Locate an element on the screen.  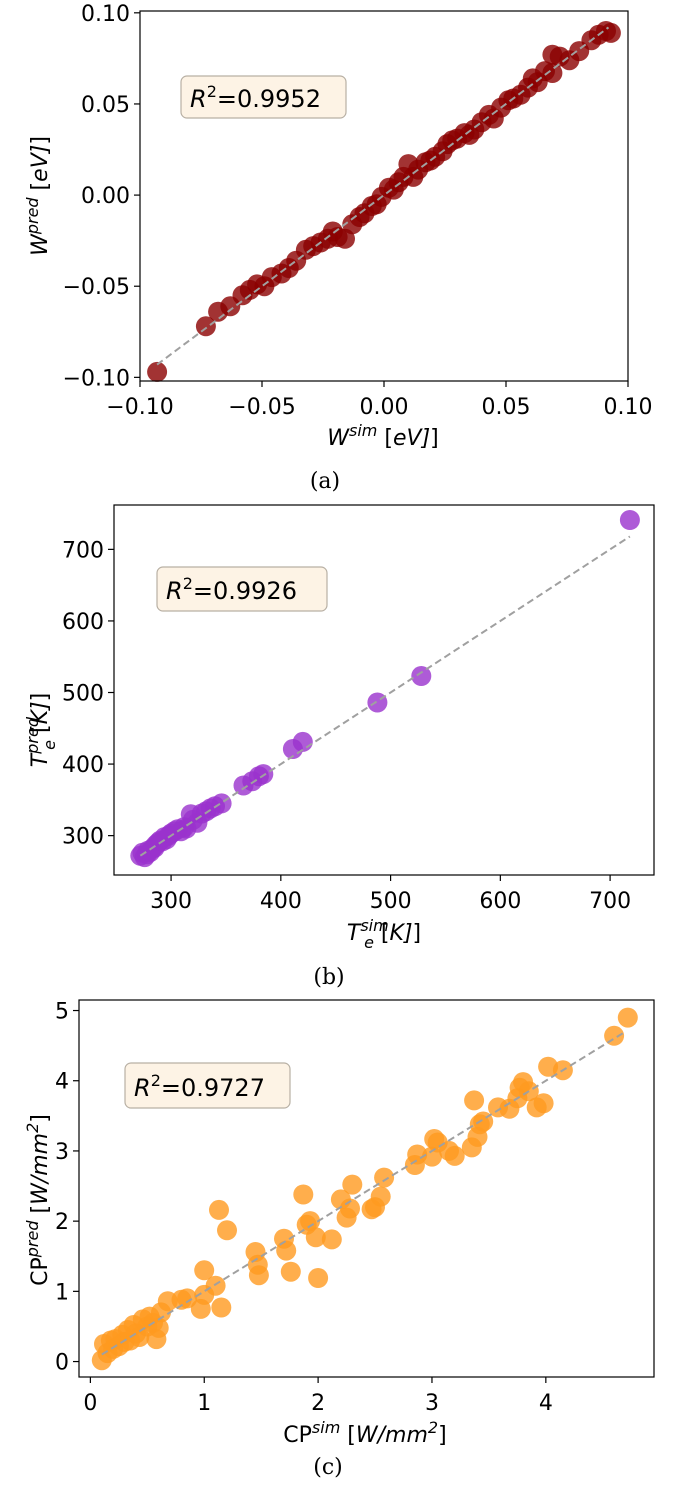
x-tick-label: 2 is located at coordinates (318, 1403).